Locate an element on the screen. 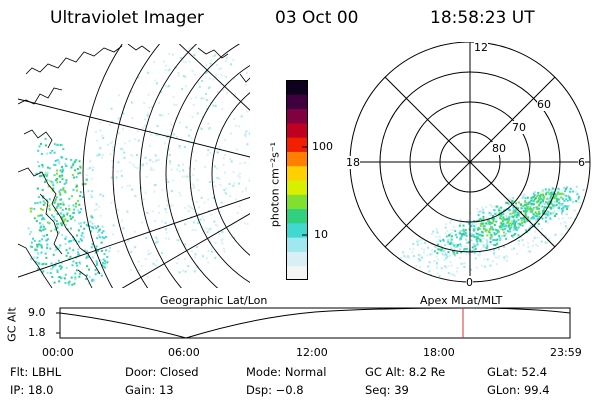 This screenshot has width=600, height=400. alt-ytick-high: 9.0 is located at coordinates (37, 312).